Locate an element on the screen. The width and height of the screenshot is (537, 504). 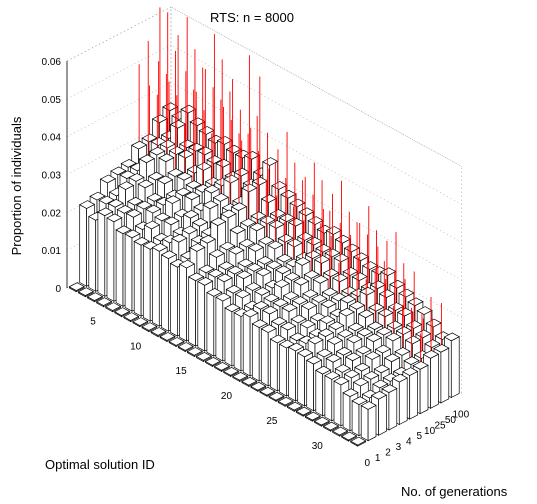
z-tick-label: 0.06 is located at coordinates (52, 62).